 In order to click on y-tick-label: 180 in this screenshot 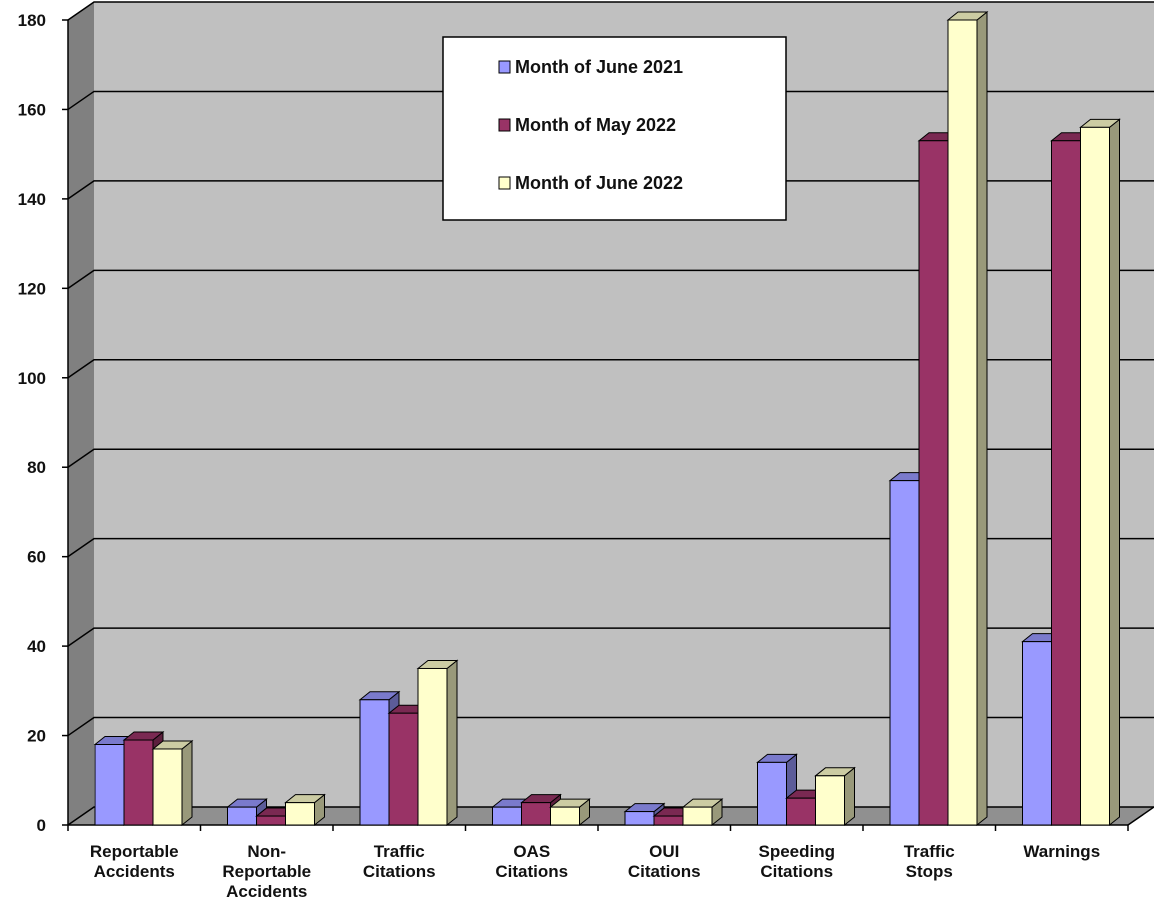, I will do `click(32, 20)`.